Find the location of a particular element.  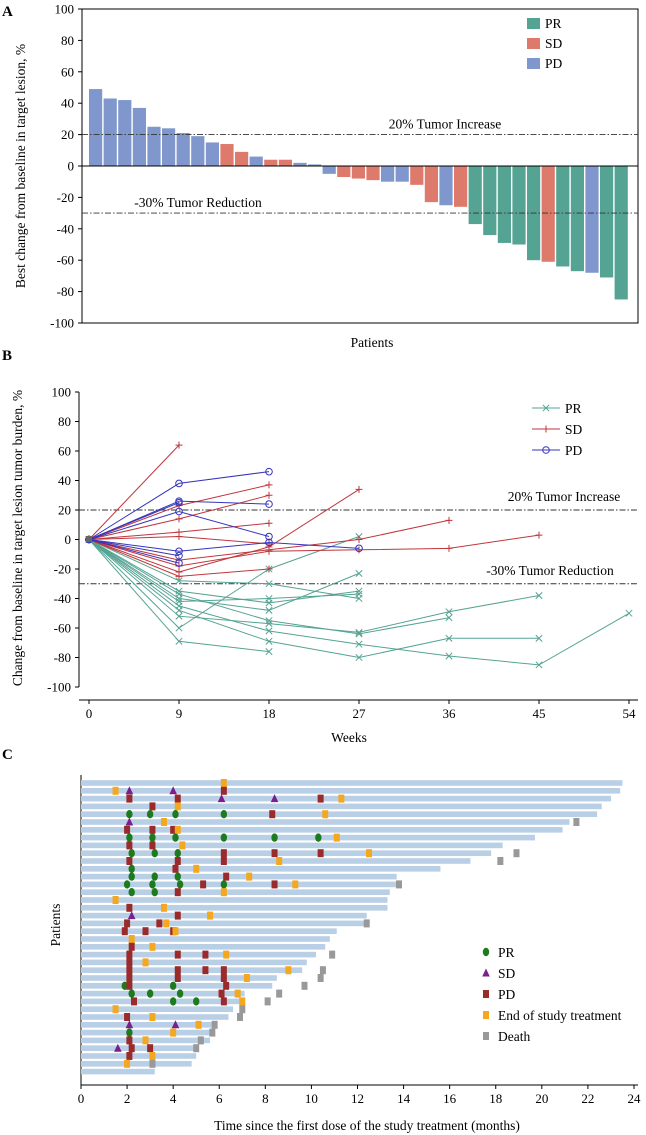

panel-b-ytick-label: 100 is located at coordinates (62, 392).